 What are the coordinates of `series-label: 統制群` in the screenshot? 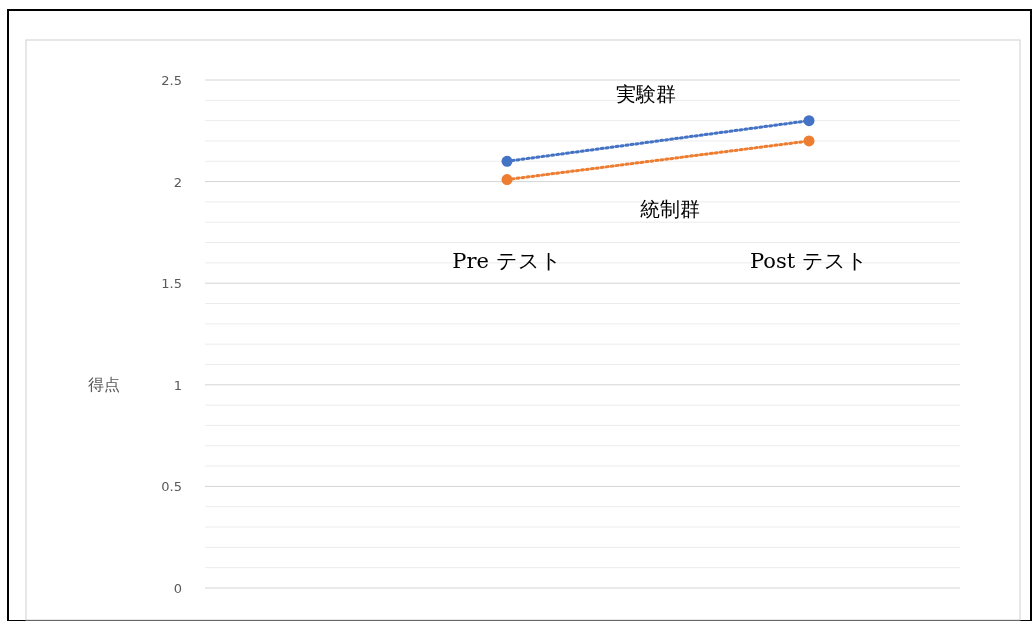 It's located at (670, 209).